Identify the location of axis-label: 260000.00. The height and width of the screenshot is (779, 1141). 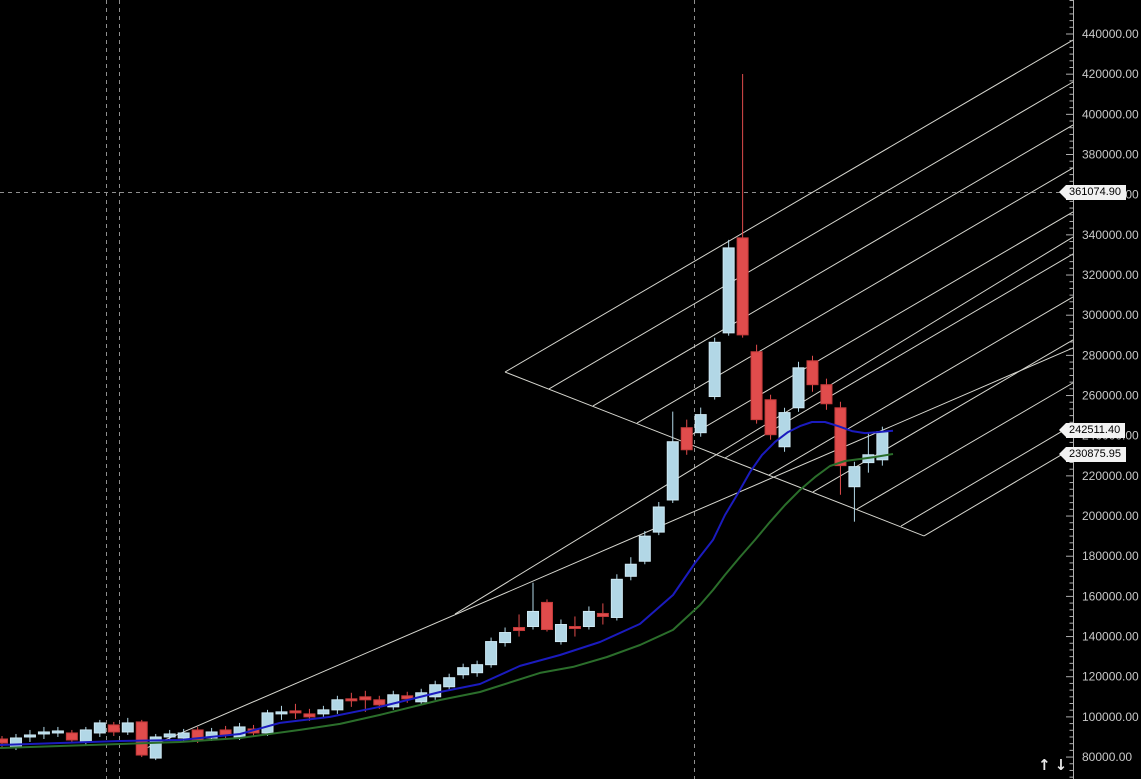
(1110, 396).